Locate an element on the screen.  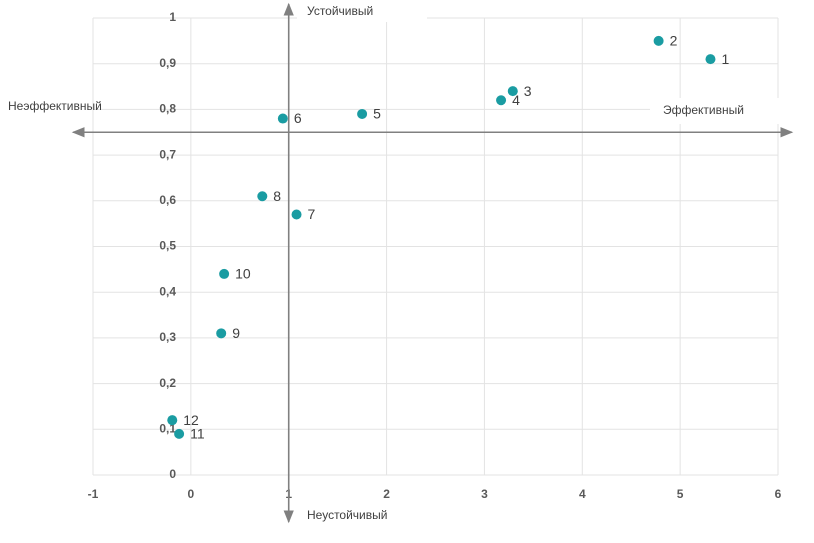
y-tick-label: 0 is located at coordinates (172, 474).